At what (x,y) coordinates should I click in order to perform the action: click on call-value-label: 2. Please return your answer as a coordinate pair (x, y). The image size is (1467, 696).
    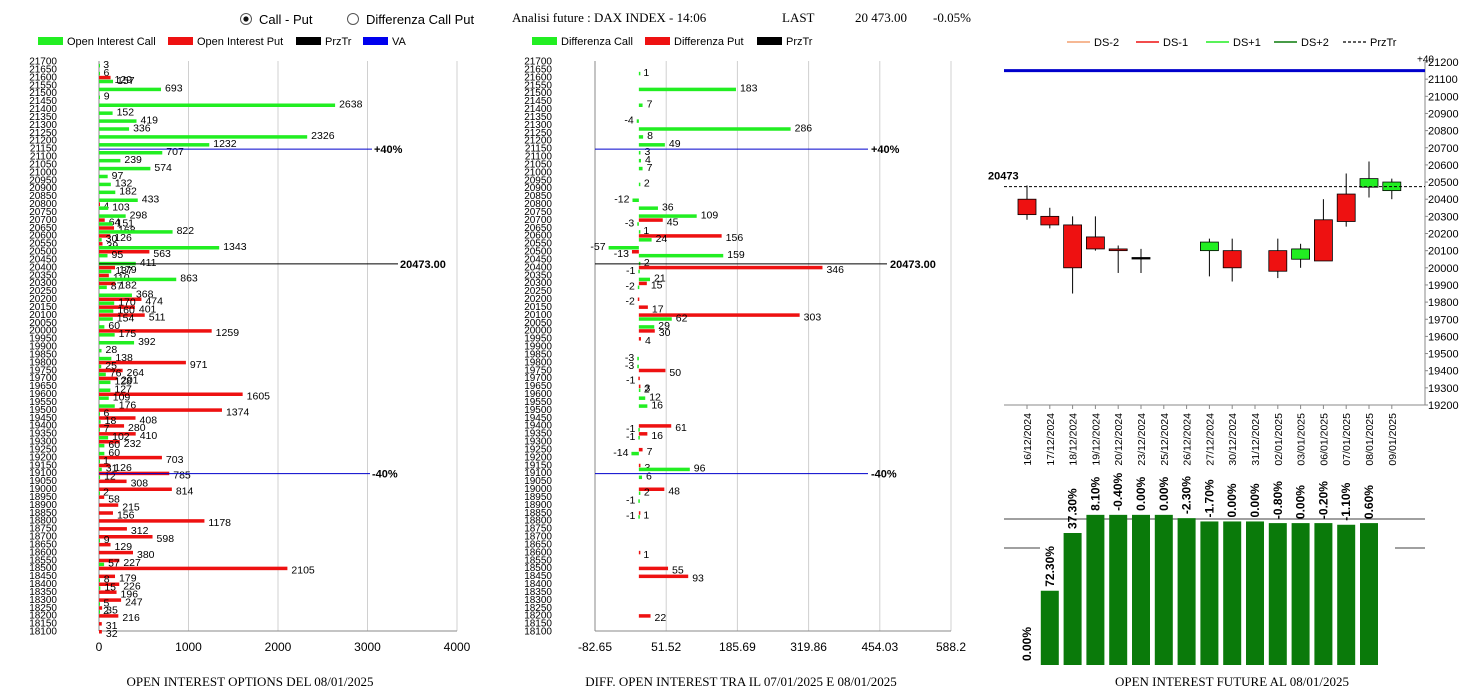
    Looking at the image, I should click on (106, 492).